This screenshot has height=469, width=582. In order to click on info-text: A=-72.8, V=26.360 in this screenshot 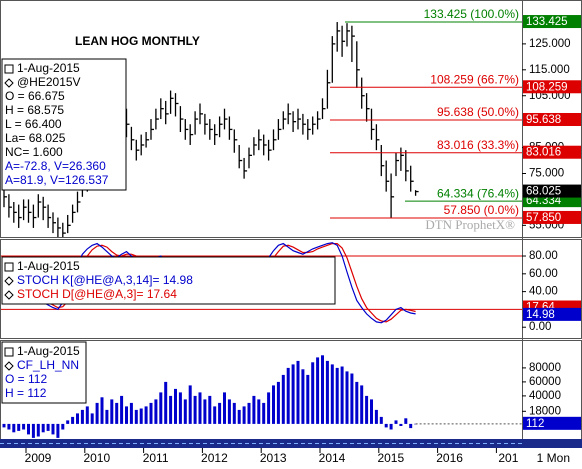, I will do `click(55, 166)`.